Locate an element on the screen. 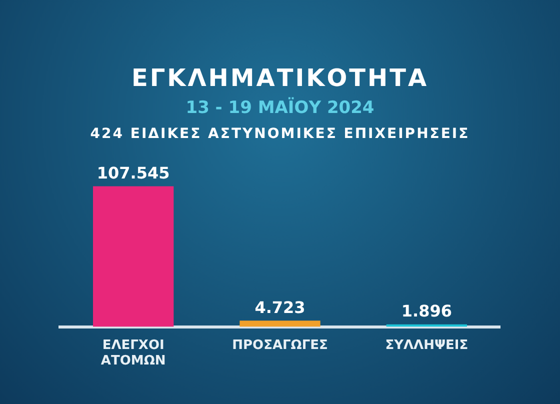 Image resolution: width=560 pixels, height=404 pixels. data-label: 1.896 is located at coordinates (426, 310).